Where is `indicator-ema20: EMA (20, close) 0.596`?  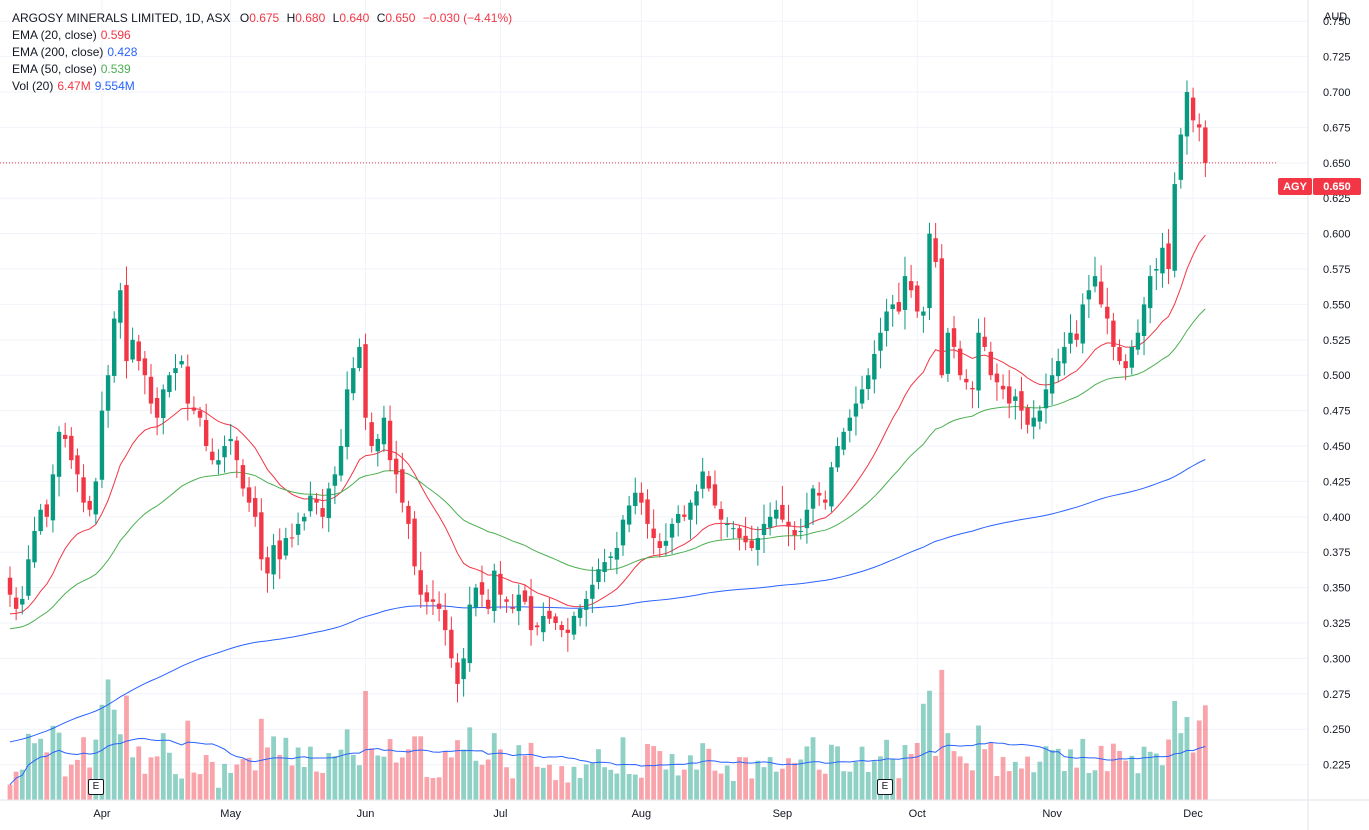
indicator-ema20: EMA (20, close) 0.596 is located at coordinates (262, 35).